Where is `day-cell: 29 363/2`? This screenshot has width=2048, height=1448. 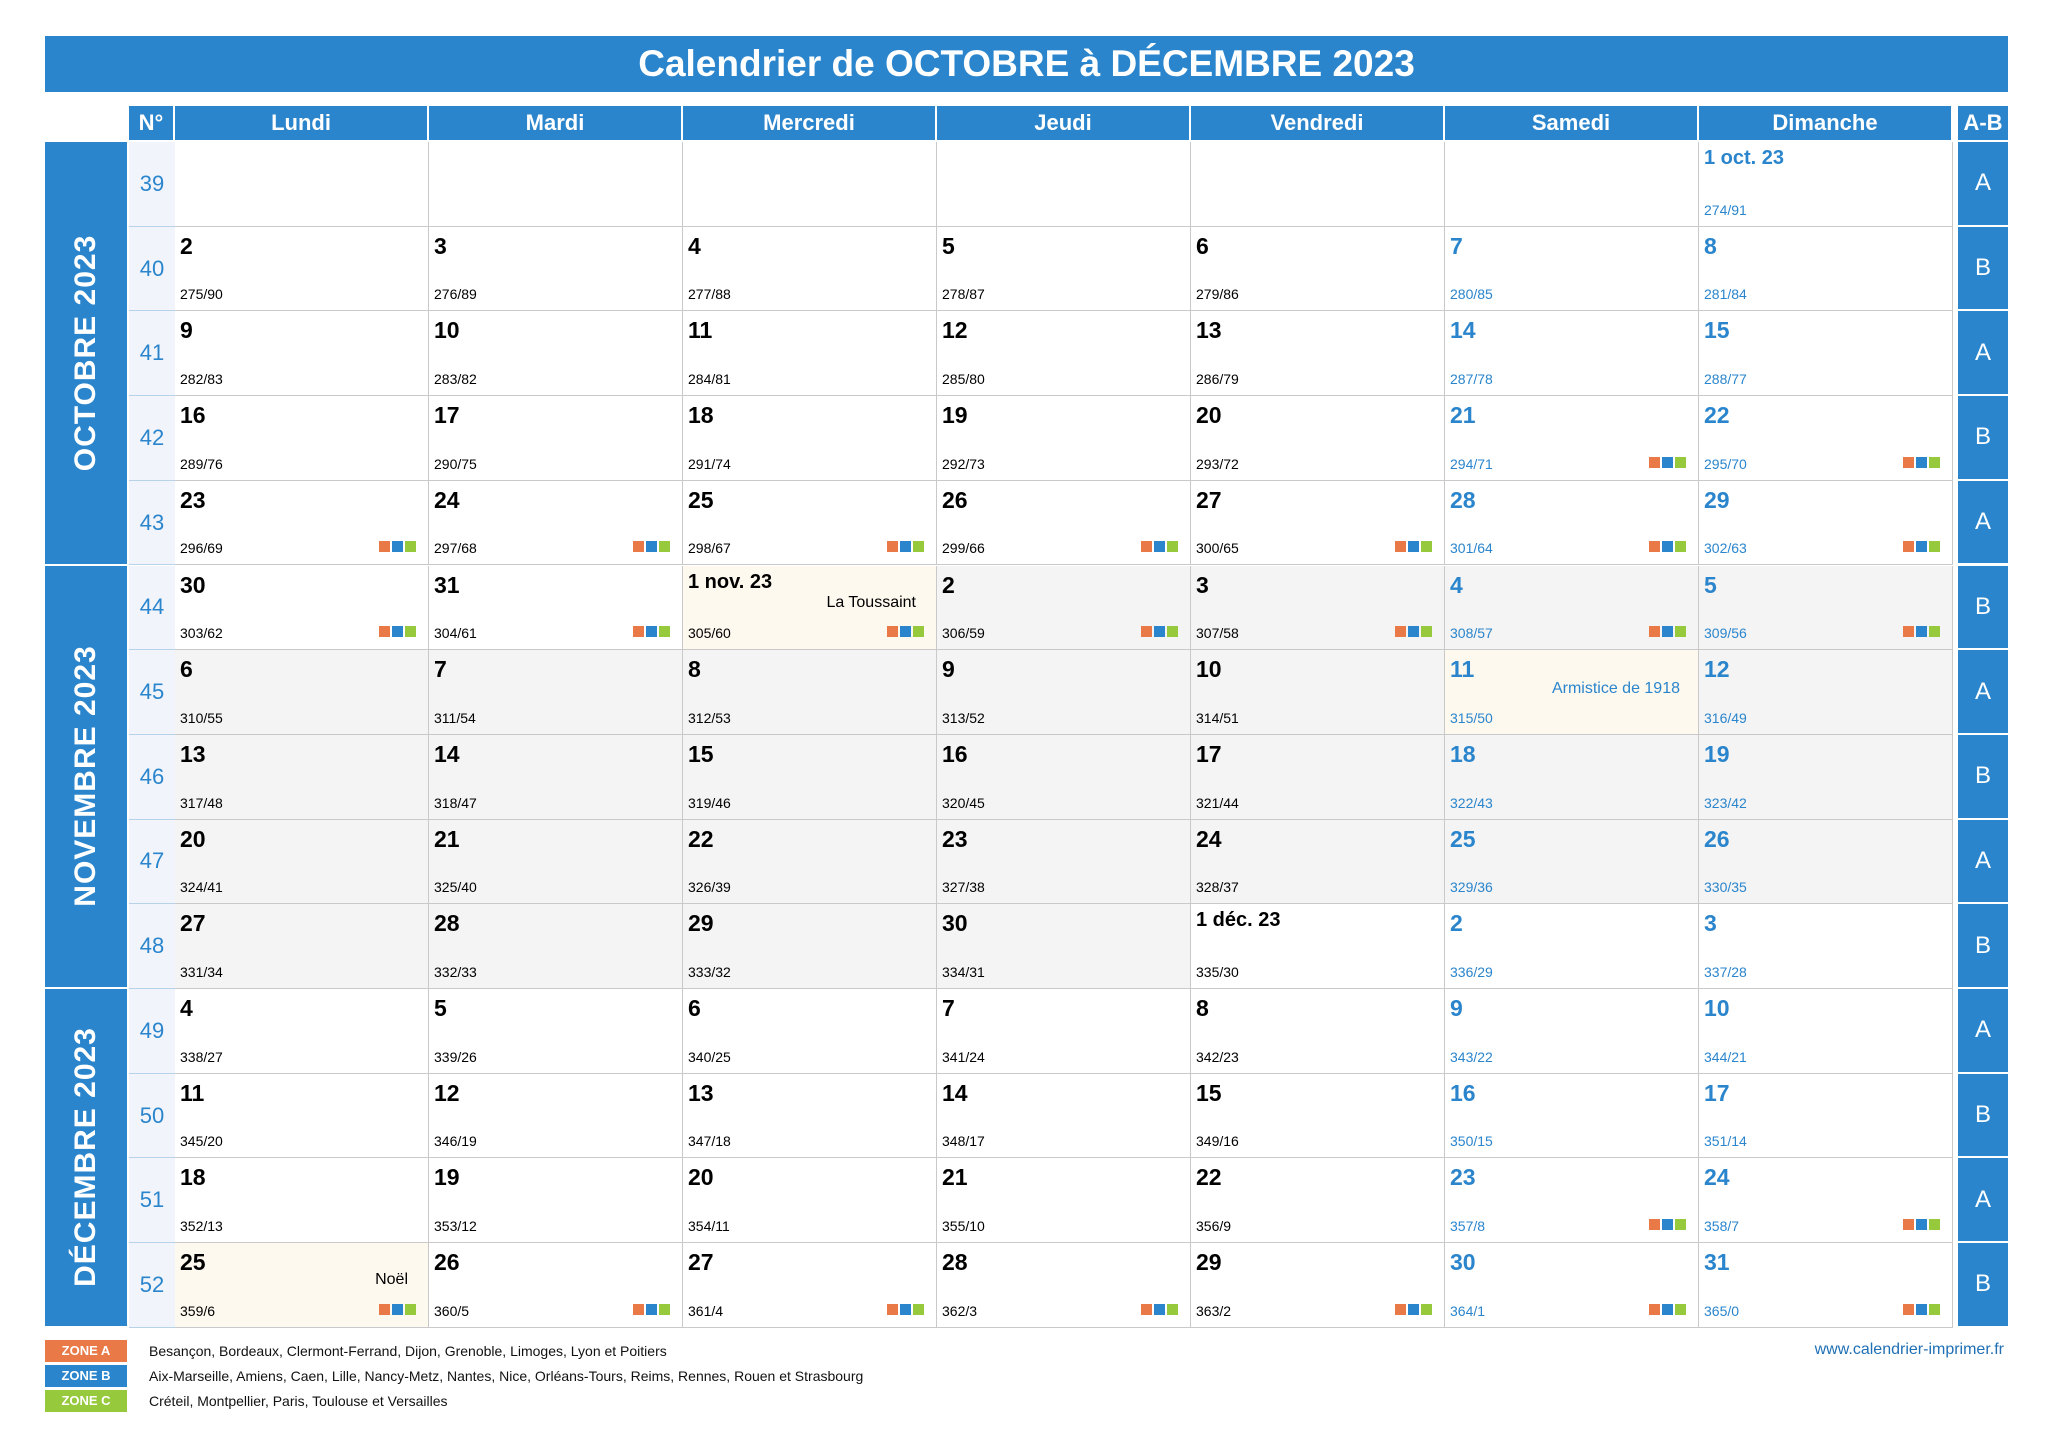
day-cell: 29 363/2 is located at coordinates (1318, 1285).